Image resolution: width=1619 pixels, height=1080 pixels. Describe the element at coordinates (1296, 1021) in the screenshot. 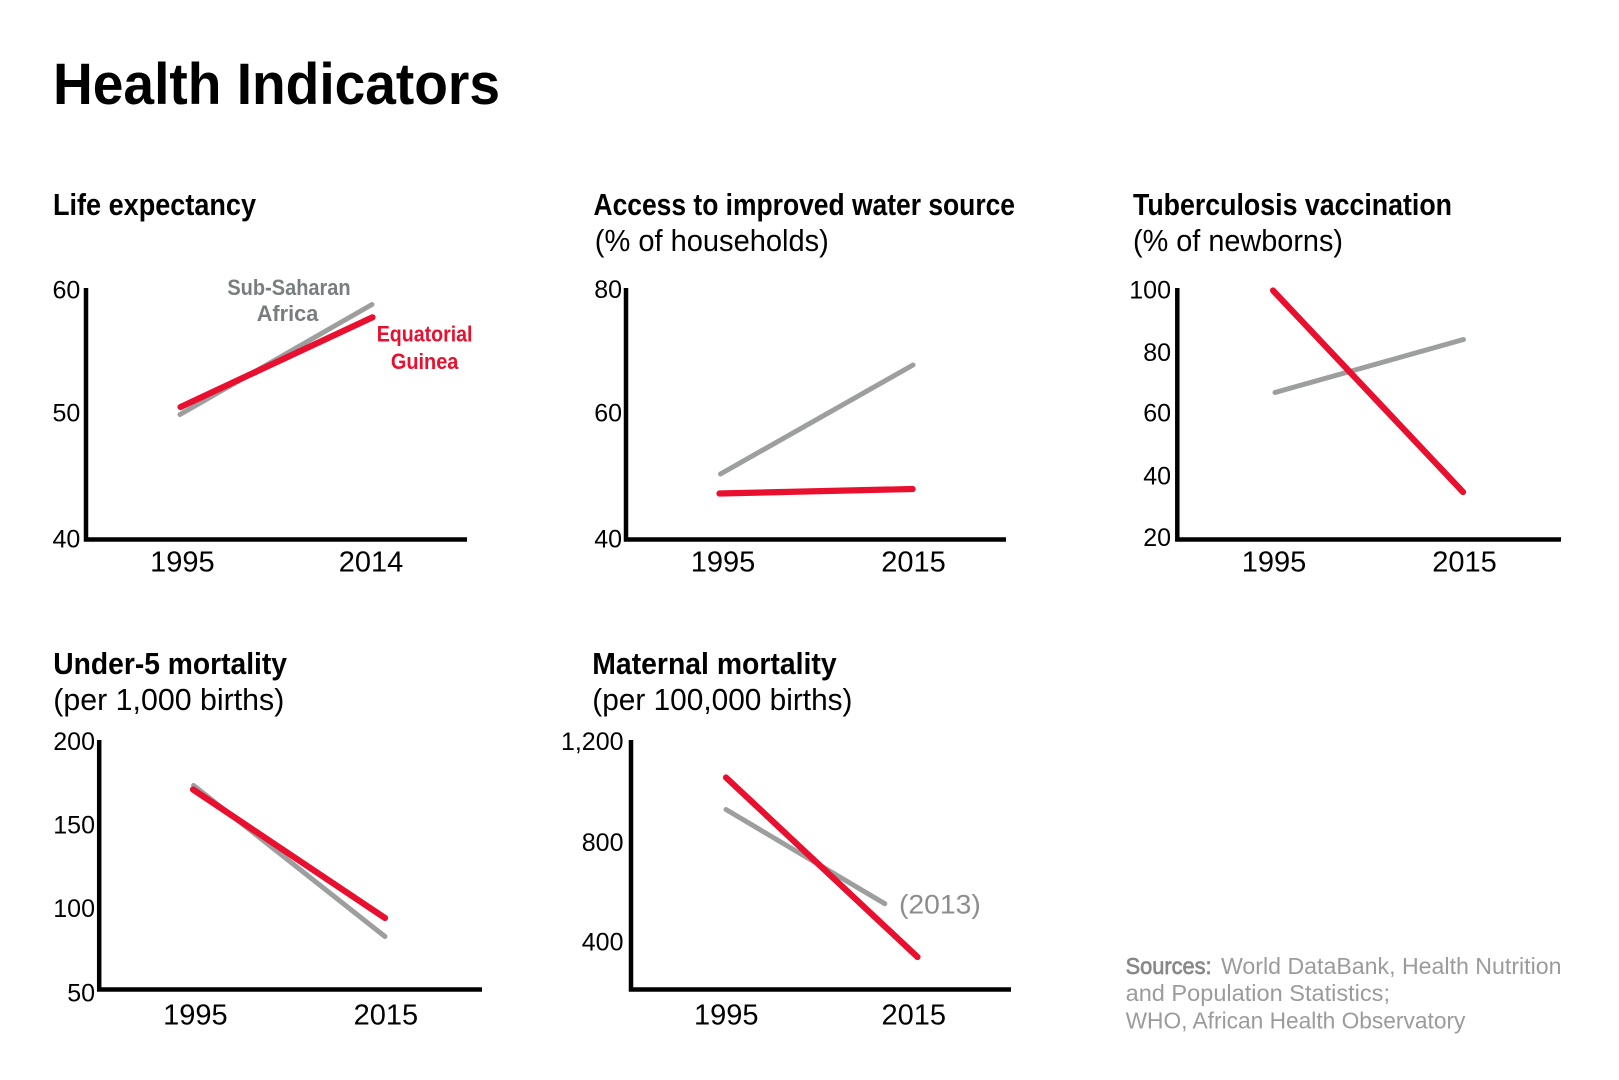

I see `svg-text:WHO, African Health Observator: WHO, African Health Observatory` at that location.